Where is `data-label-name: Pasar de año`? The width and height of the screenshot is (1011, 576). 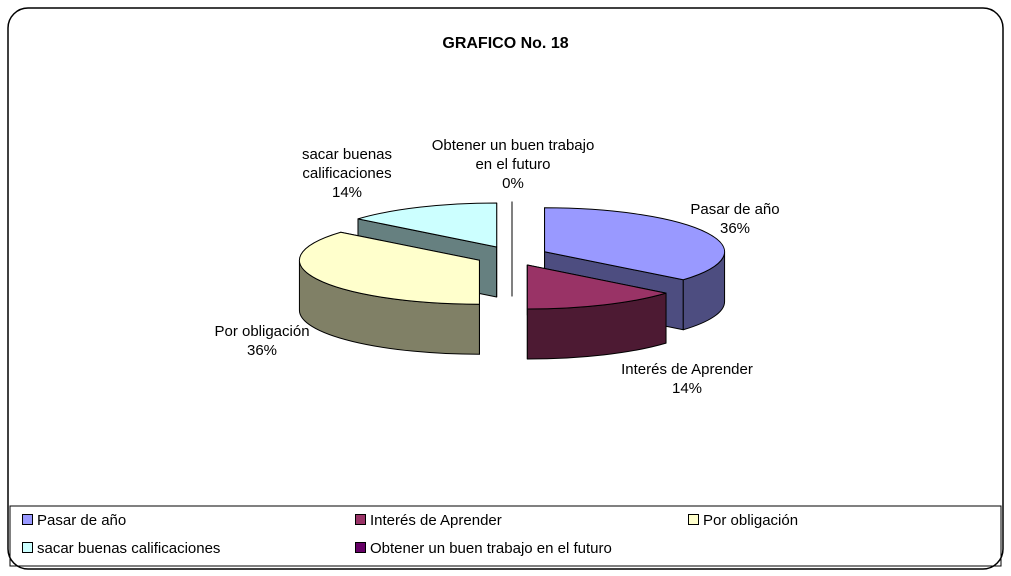 data-label-name: Pasar de año is located at coordinates (735, 209).